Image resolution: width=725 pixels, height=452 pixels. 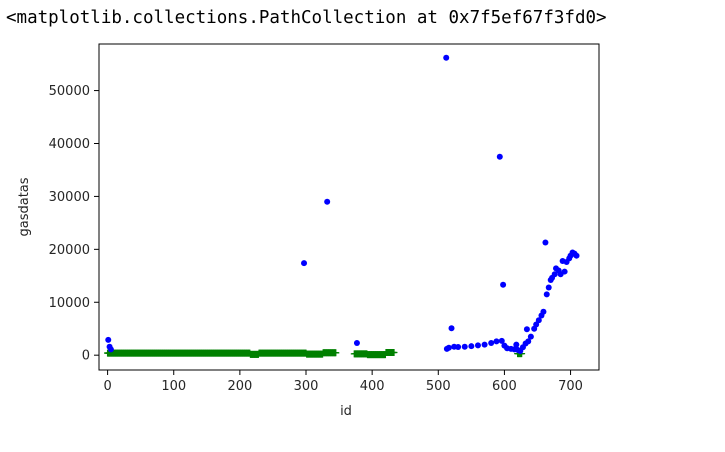 I want to click on x-tick-label: 300, so click(x=306, y=386).